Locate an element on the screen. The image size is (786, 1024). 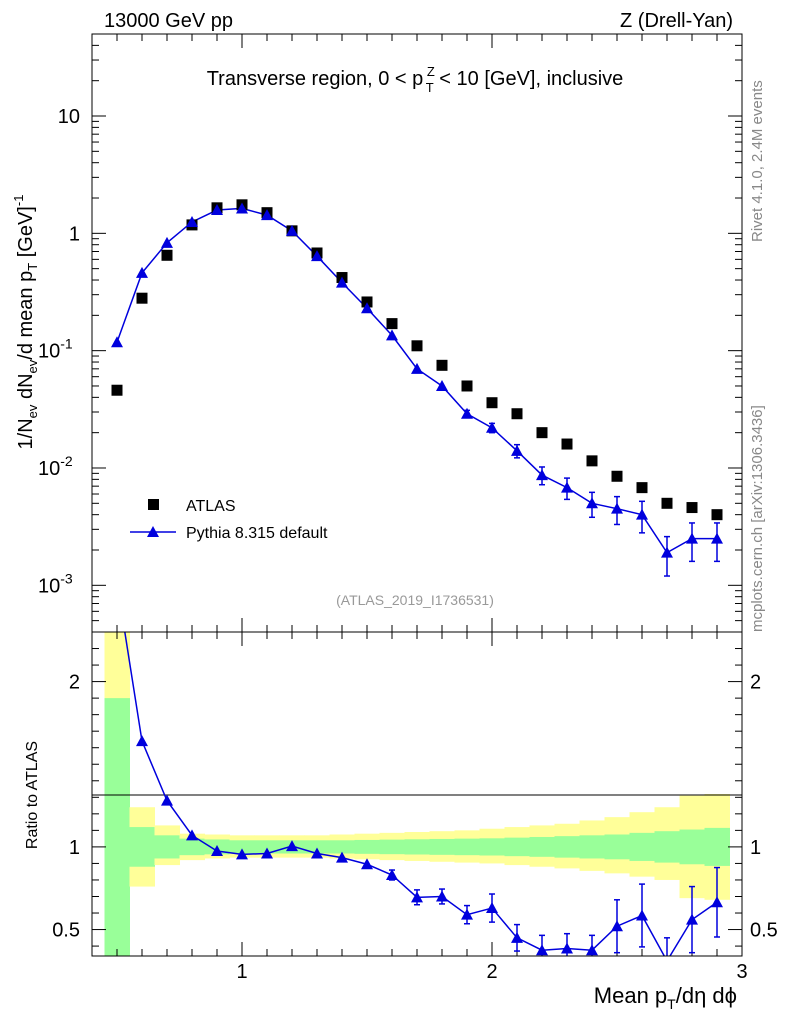
ratio-y-tick-label-right: 1 is located at coordinates (755, 848).